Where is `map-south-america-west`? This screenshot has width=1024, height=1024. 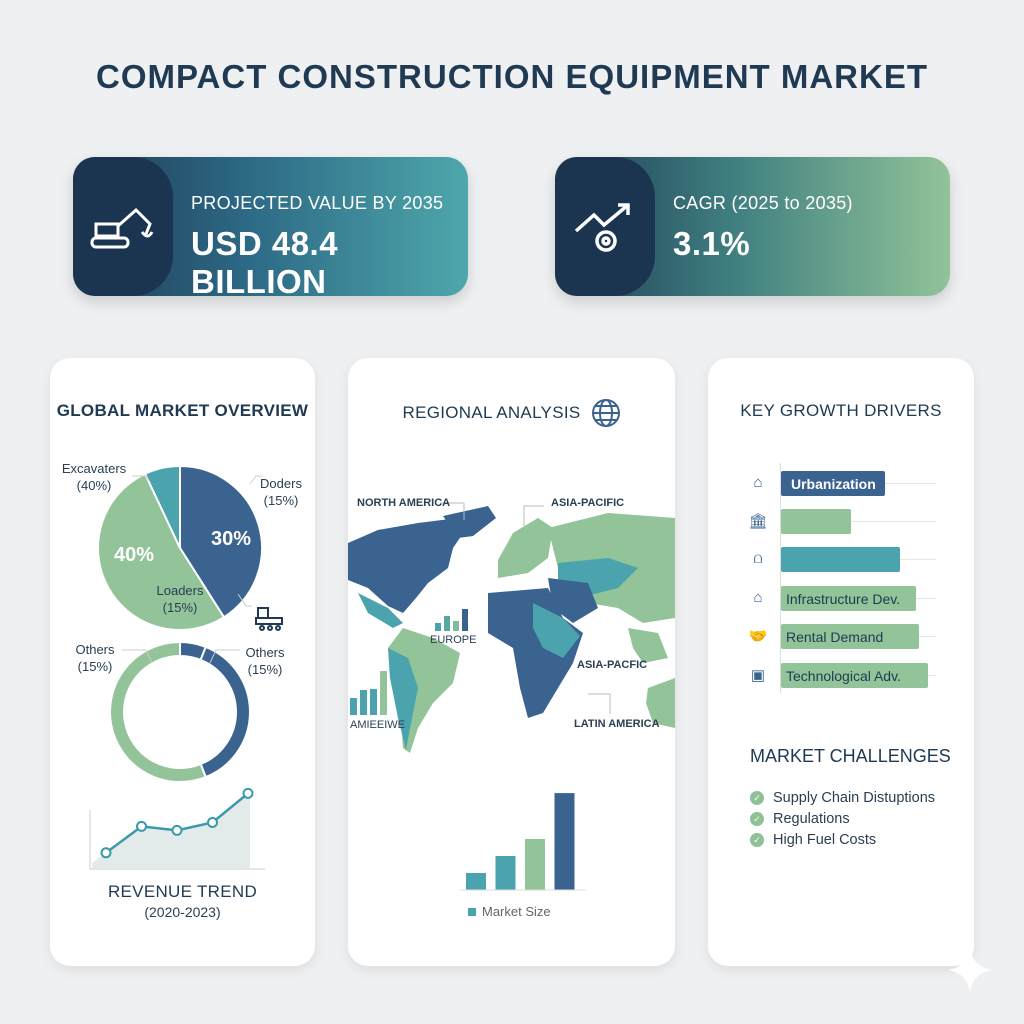
map-south-america-west is located at coordinates (403, 699).